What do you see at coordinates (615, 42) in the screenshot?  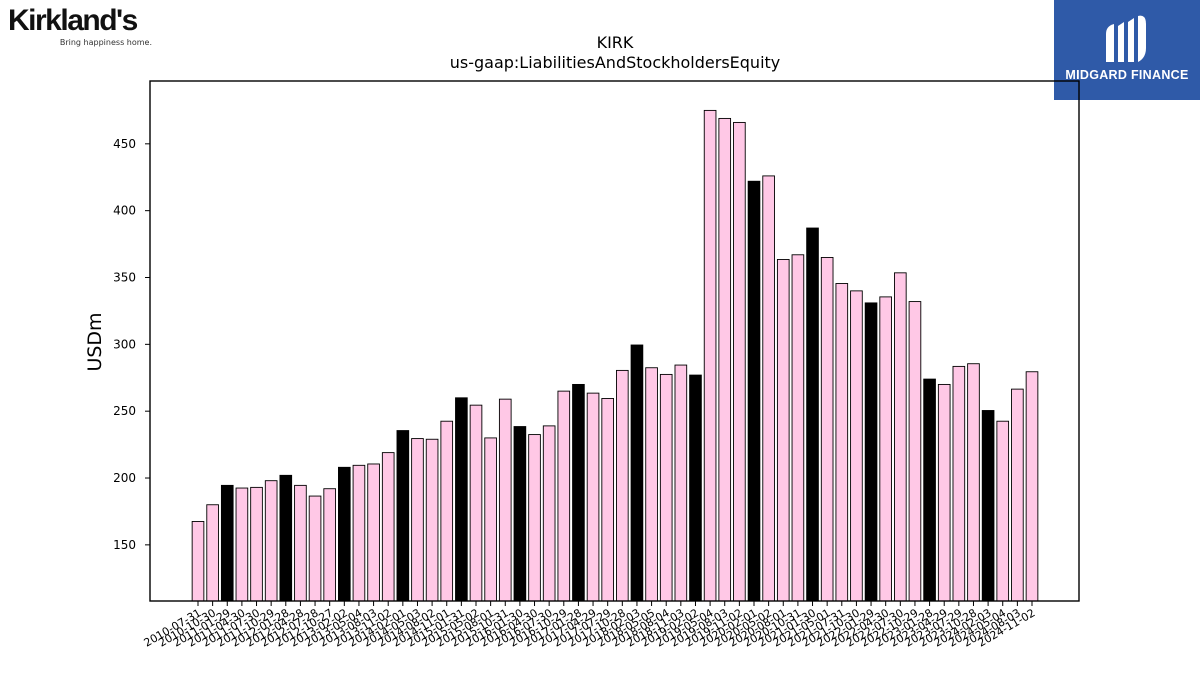 I see `chart-title: KIRK` at bounding box center [615, 42].